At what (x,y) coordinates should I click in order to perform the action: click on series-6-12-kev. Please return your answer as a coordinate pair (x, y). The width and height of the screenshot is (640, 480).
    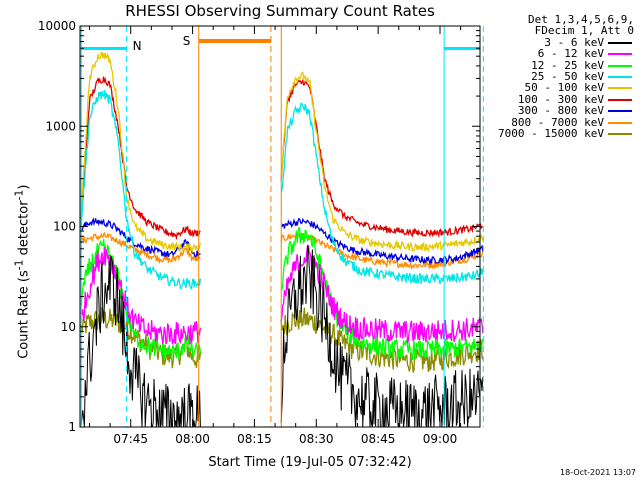
    Looking at the image, I should click on (282, 294).